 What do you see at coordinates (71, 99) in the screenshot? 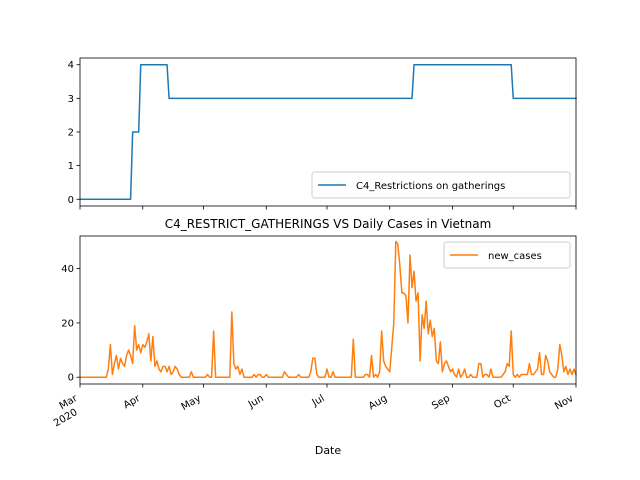
I see `top-ytick-label: 3` at bounding box center [71, 99].